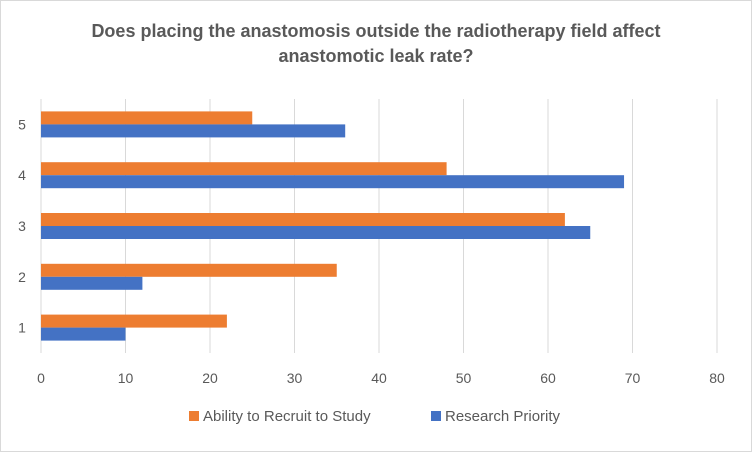 The image size is (752, 452). I want to click on y-tick-label: 1, so click(22, 328).